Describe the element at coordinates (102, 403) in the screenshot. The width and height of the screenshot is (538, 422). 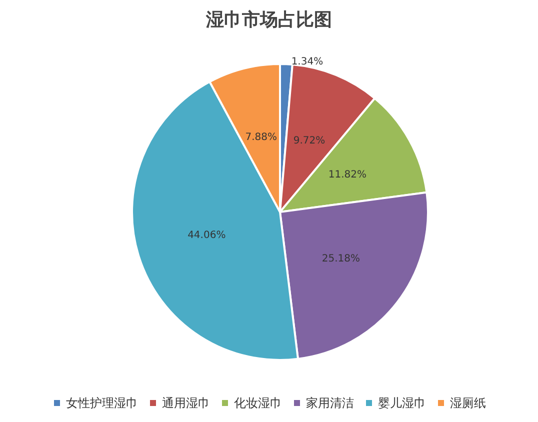
I see `legend-label: 女性护理湿巾` at that location.